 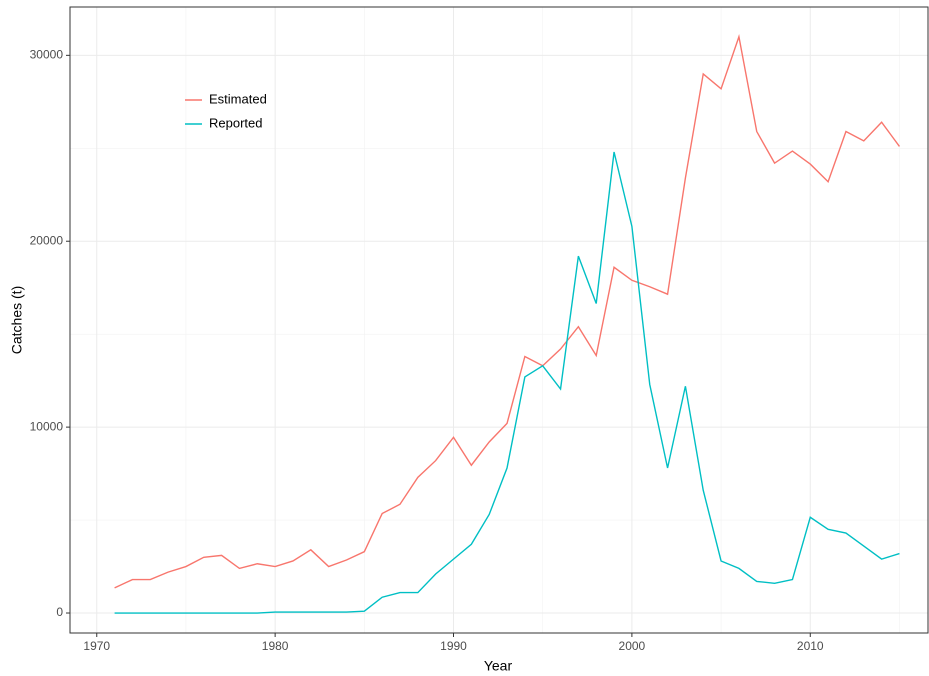 I want to click on y-tick-label: 20000, so click(x=47, y=240).